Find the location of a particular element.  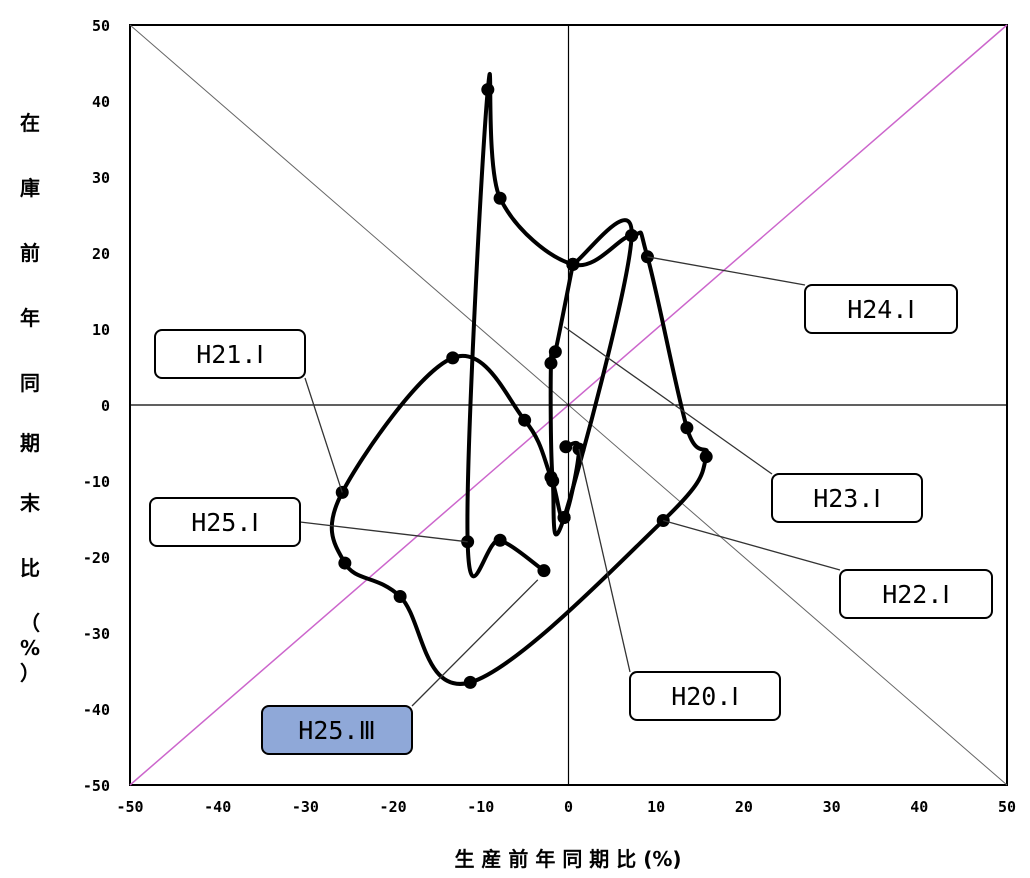

y-tick-label: 30 is located at coordinates (101, 178).